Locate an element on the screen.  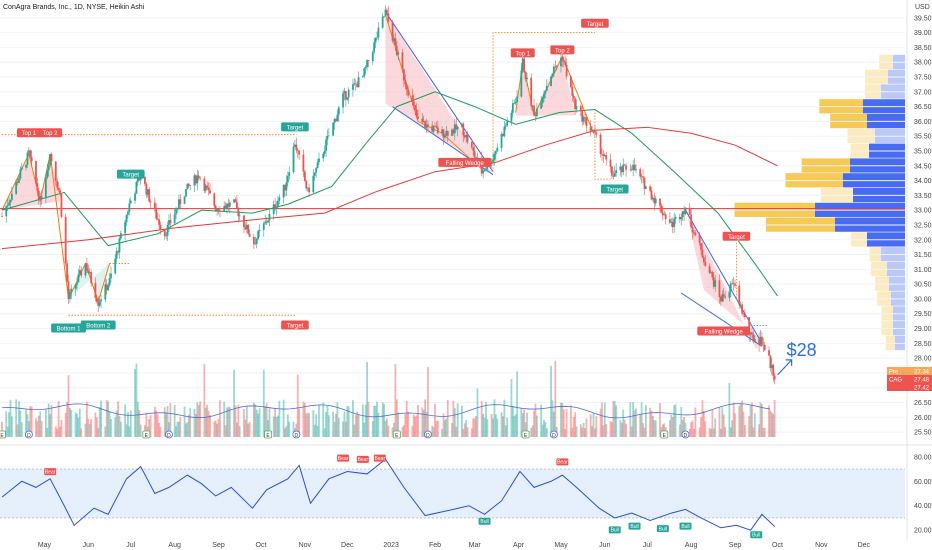
x-tick-label: Dec is located at coordinates (864, 545).